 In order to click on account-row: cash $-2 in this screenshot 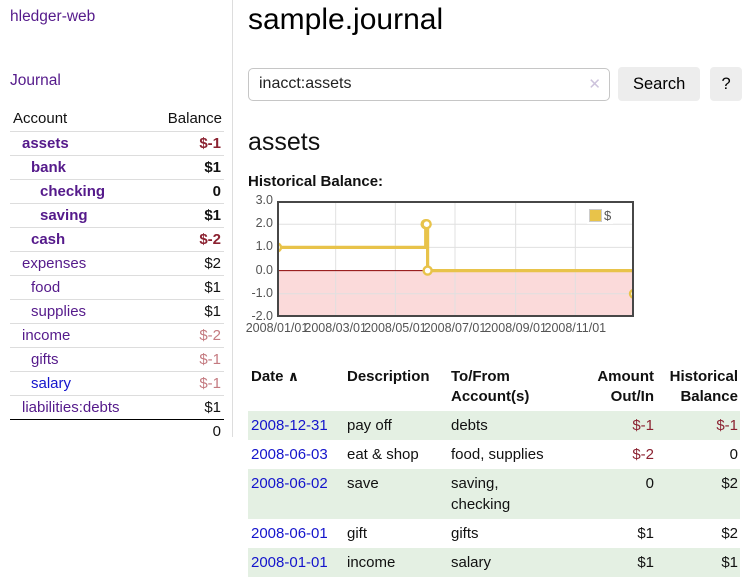, I will do `click(117, 239)`.